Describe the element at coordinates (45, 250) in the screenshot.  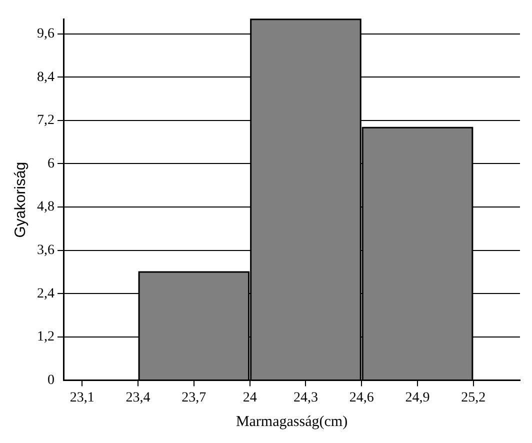
I see `y-tick-label: 3,6` at that location.